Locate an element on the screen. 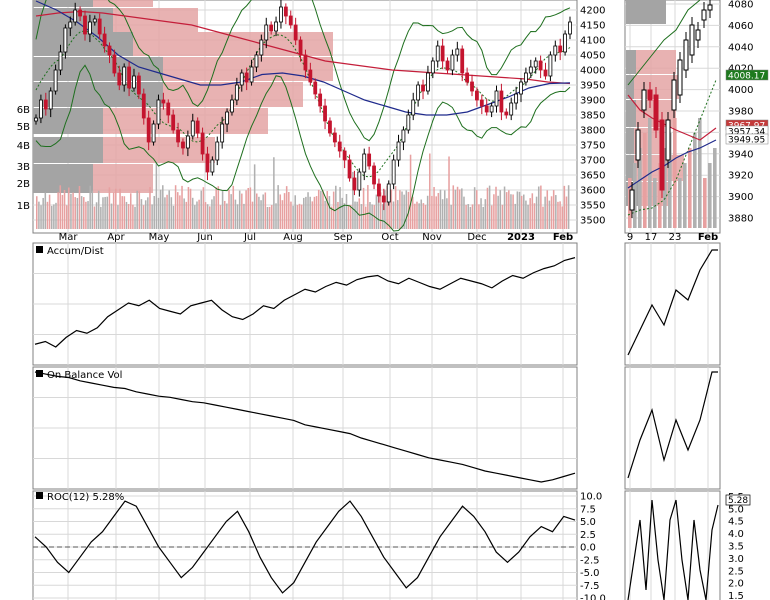 This screenshot has height=600, width=770. zoom-bollinger-upper is located at coordinates (664, 43).